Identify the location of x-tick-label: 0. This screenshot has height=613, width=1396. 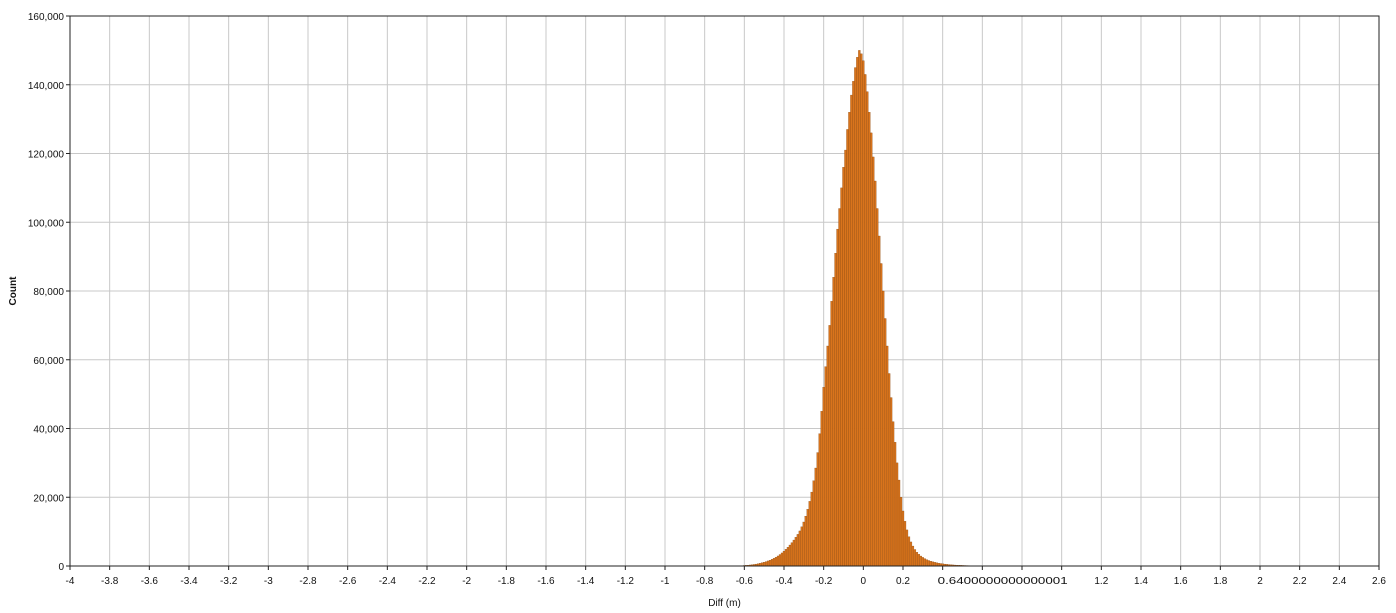
(864, 581).